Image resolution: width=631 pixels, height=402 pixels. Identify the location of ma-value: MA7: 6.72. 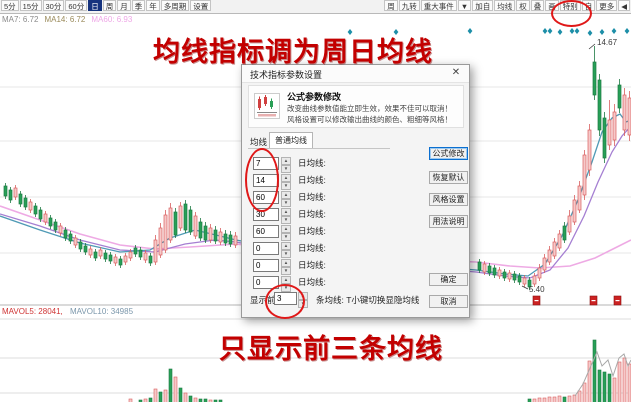
(20, 19).